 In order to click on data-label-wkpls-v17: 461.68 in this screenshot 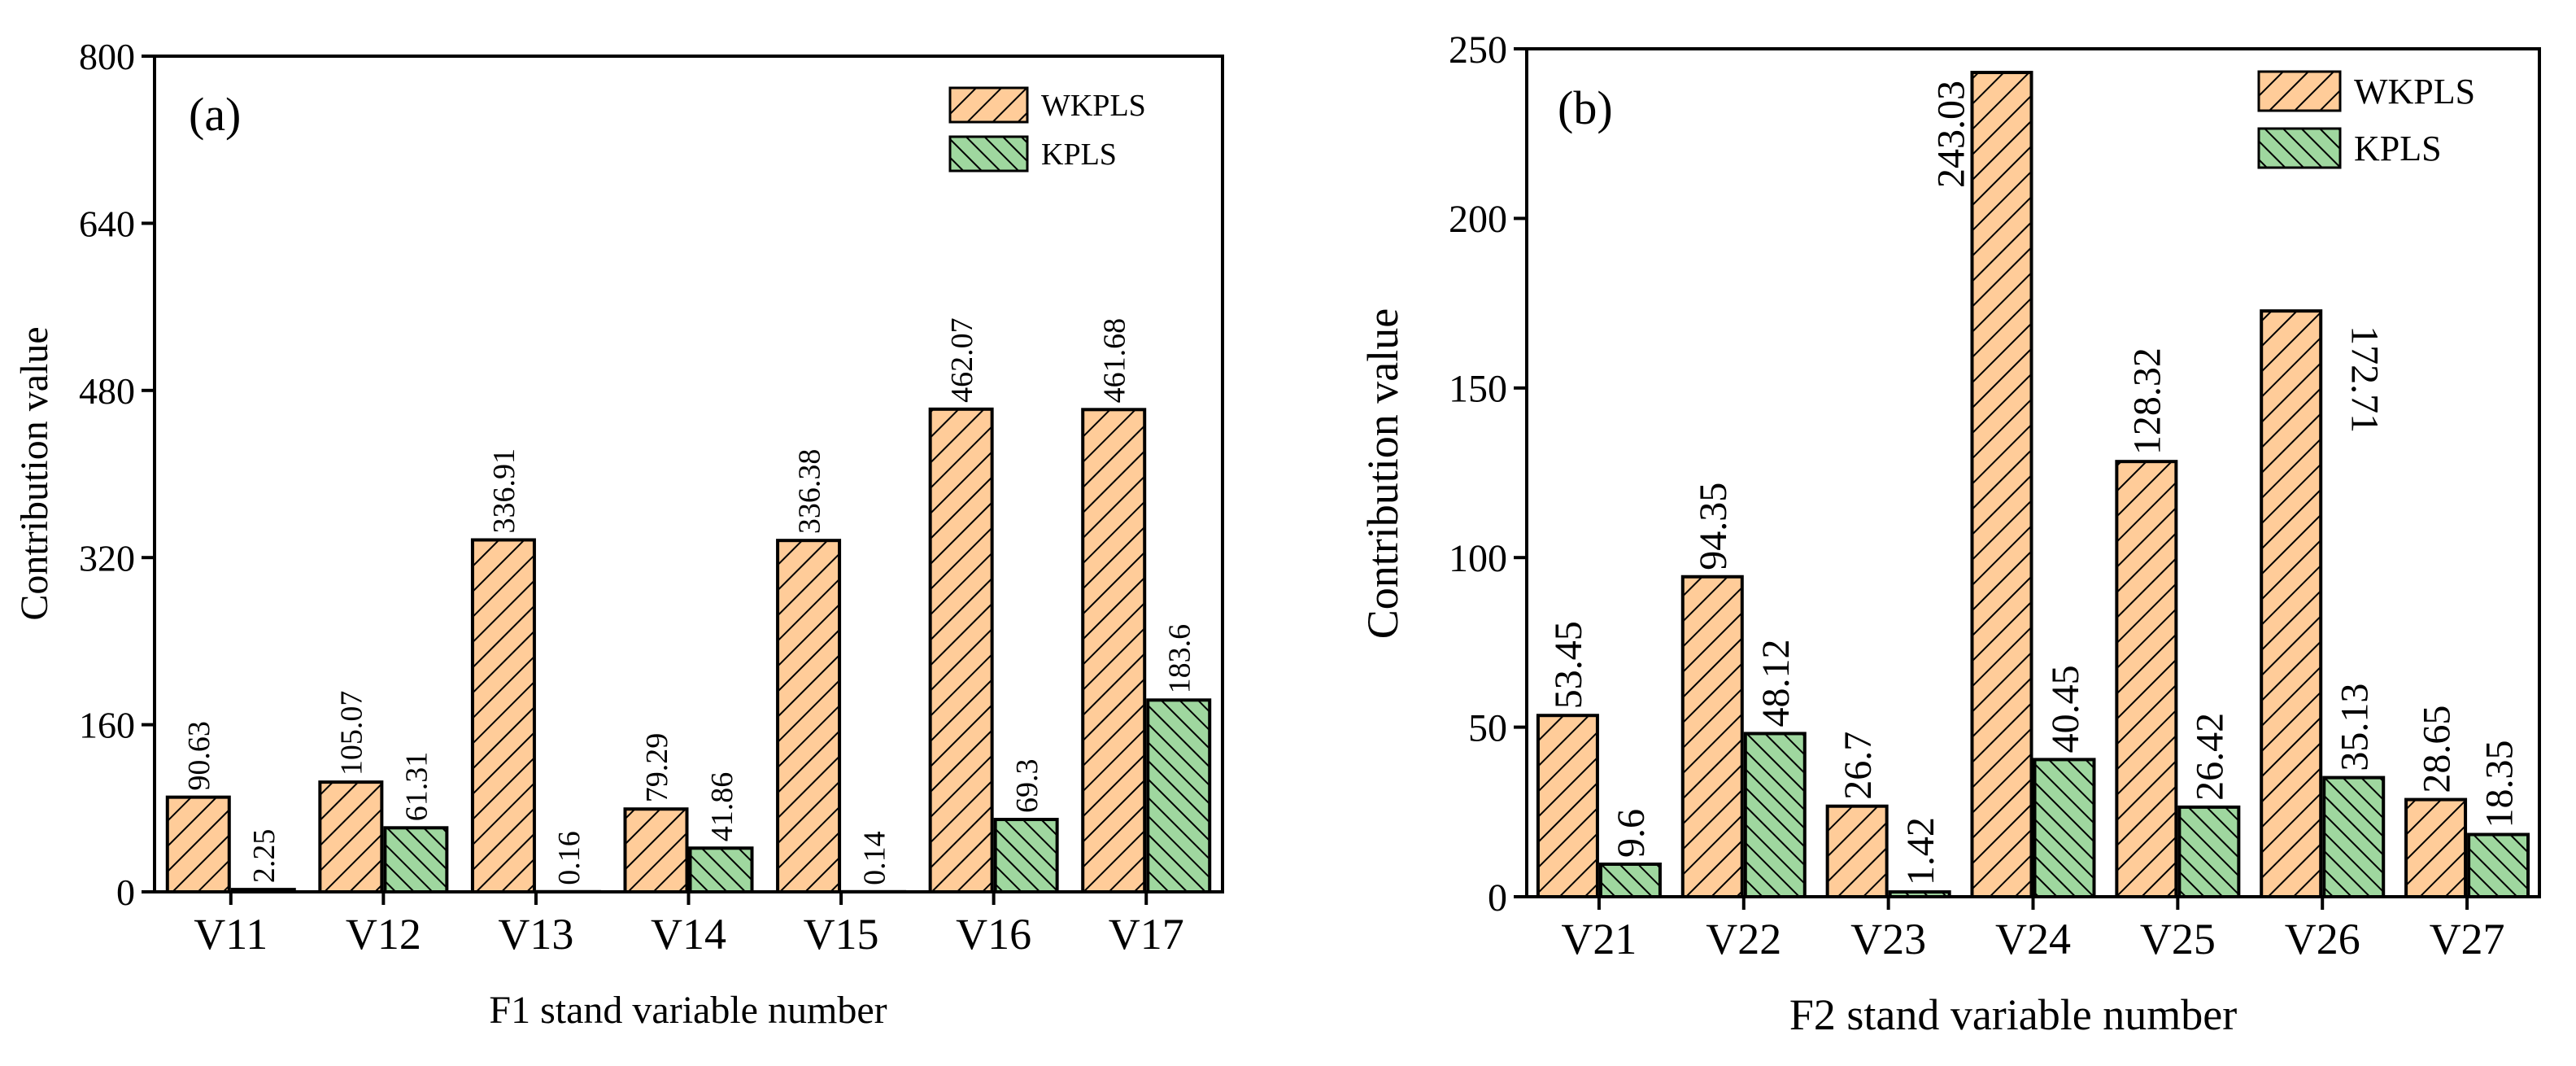, I will do `click(1115, 361)`.